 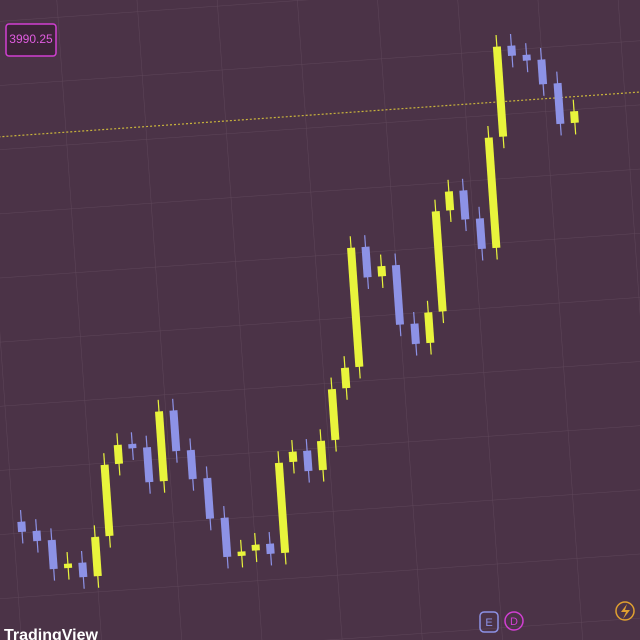 I want to click on alert-icon, so click(x=625, y=611).